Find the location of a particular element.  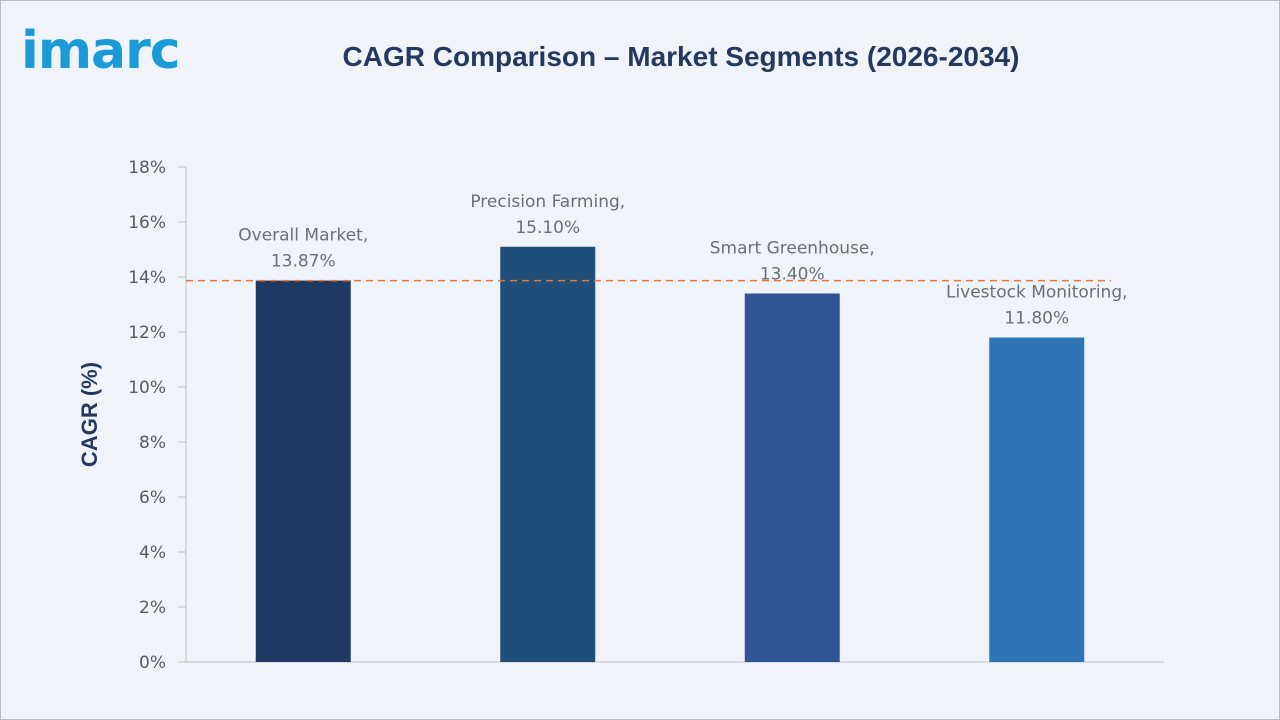

y-axis-title: CAGR (%) is located at coordinates (89, 414).